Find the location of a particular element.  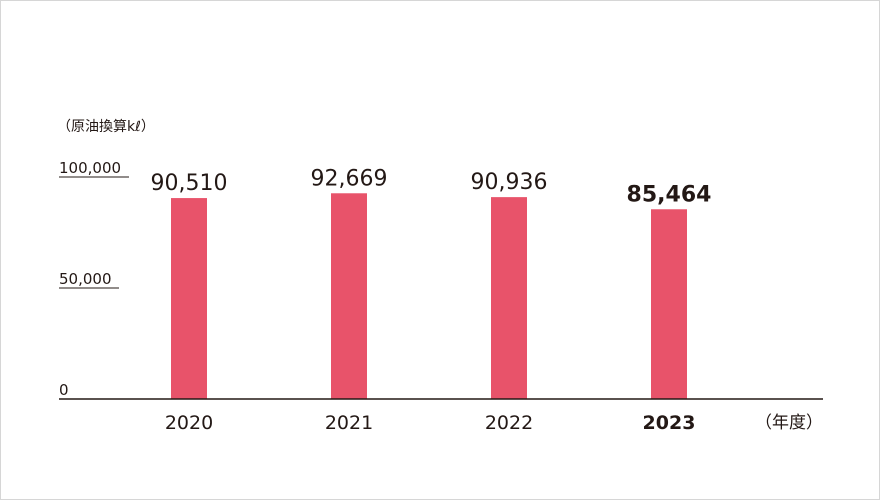

bar-2022 is located at coordinates (509, 298).